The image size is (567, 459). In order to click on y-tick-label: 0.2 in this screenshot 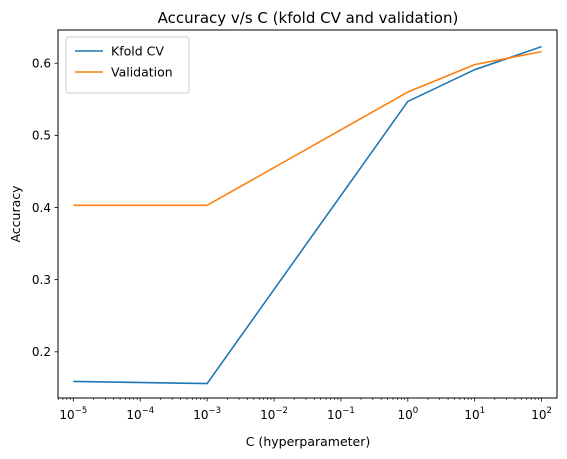, I will do `click(41, 352)`.